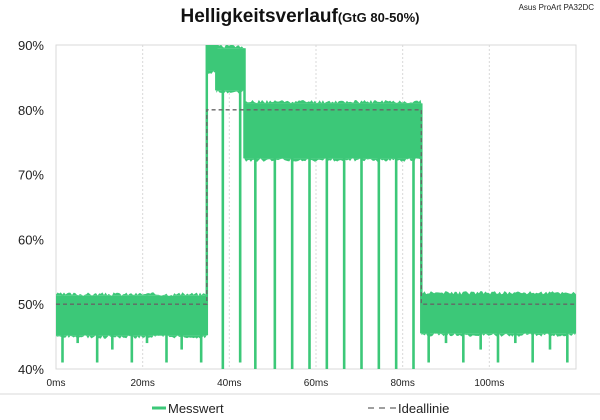 The height and width of the screenshot is (420, 600). I want to click on y-tick-label: 70%, so click(31, 175).